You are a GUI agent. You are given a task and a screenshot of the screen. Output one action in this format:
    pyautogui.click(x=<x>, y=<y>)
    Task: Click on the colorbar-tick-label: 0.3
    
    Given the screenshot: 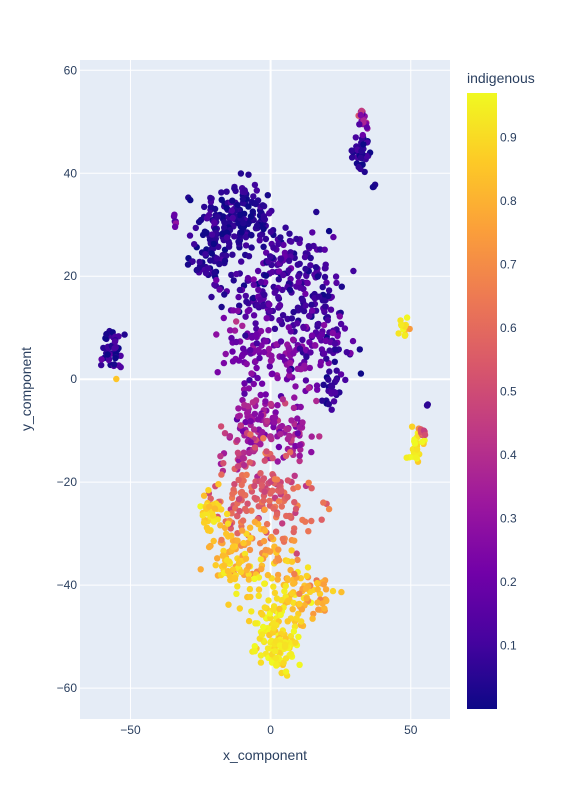 What is the action you would take?
    pyautogui.click(x=508, y=518)
    